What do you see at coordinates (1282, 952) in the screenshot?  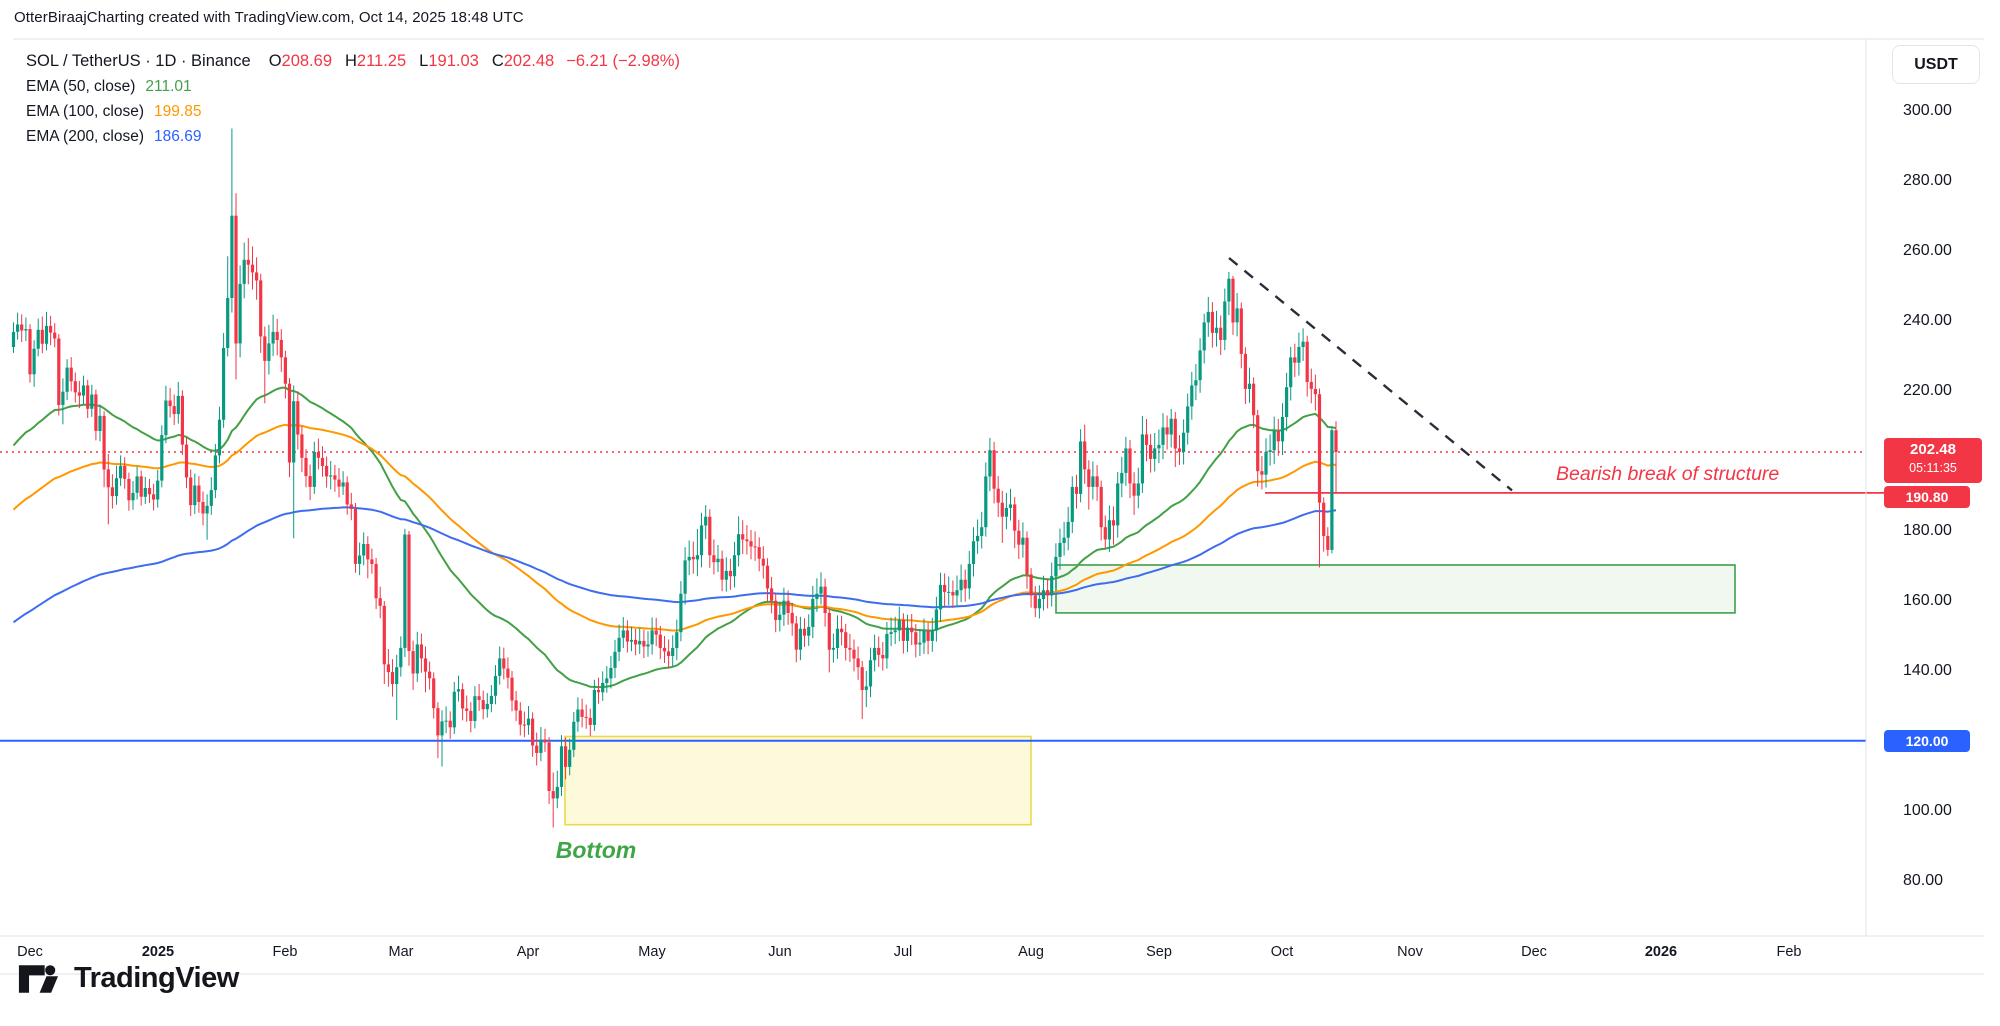 I see `time-tick-label: Oct` at bounding box center [1282, 952].